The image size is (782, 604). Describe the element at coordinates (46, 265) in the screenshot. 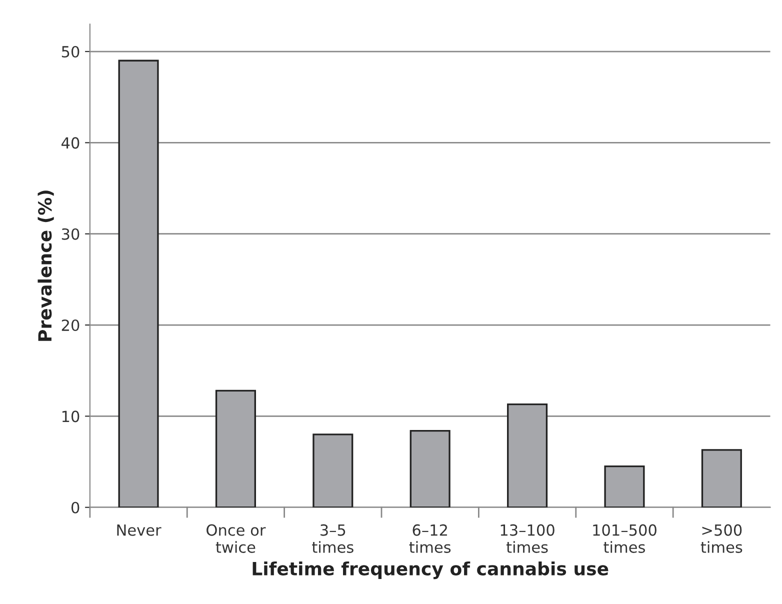

I see `y-axis-title: Prevalence (%)` at that location.